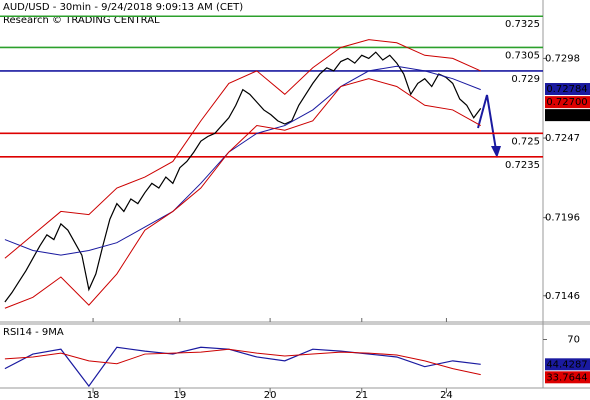 This screenshot has width=590, height=400. I want to click on value-tag-label: 0.72662, so click(566, 115).